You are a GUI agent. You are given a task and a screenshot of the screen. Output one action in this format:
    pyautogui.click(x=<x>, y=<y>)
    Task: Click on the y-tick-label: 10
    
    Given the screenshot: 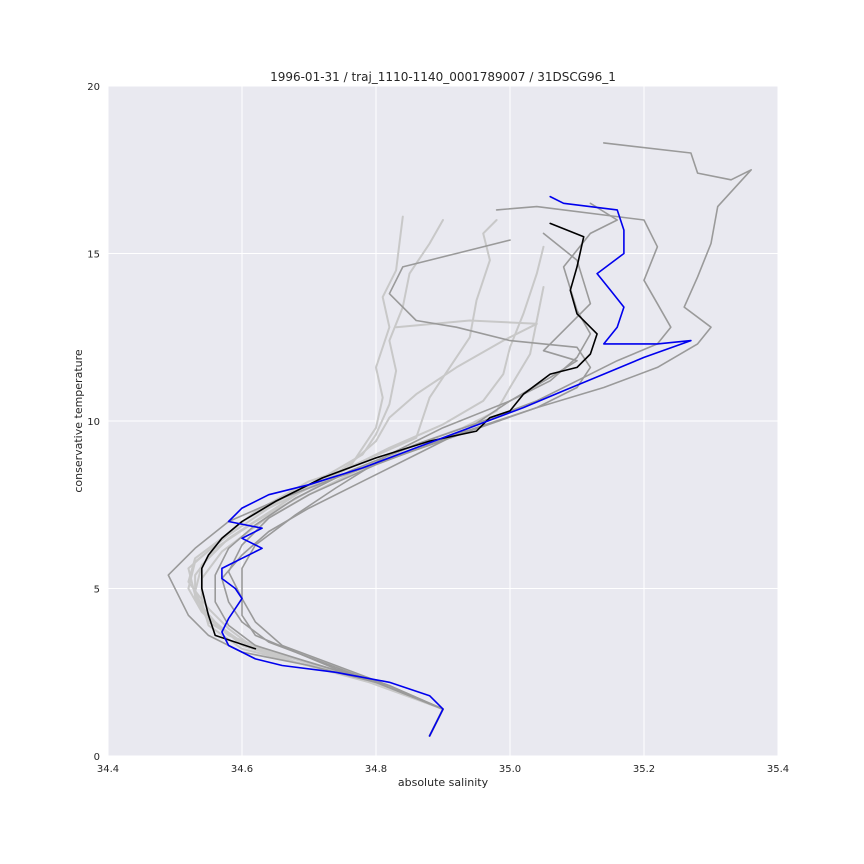 What is the action you would take?
    pyautogui.click(x=93, y=422)
    